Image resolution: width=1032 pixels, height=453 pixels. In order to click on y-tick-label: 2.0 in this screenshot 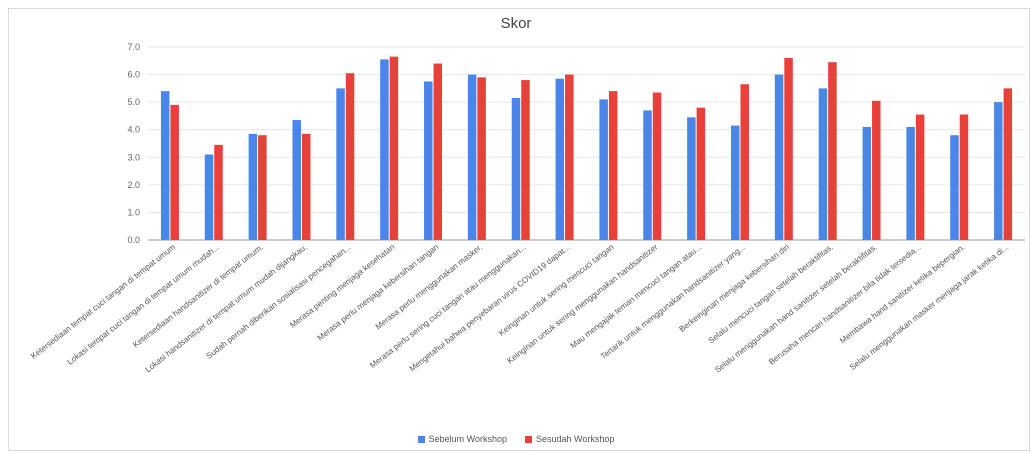, I will do `click(133, 185)`.